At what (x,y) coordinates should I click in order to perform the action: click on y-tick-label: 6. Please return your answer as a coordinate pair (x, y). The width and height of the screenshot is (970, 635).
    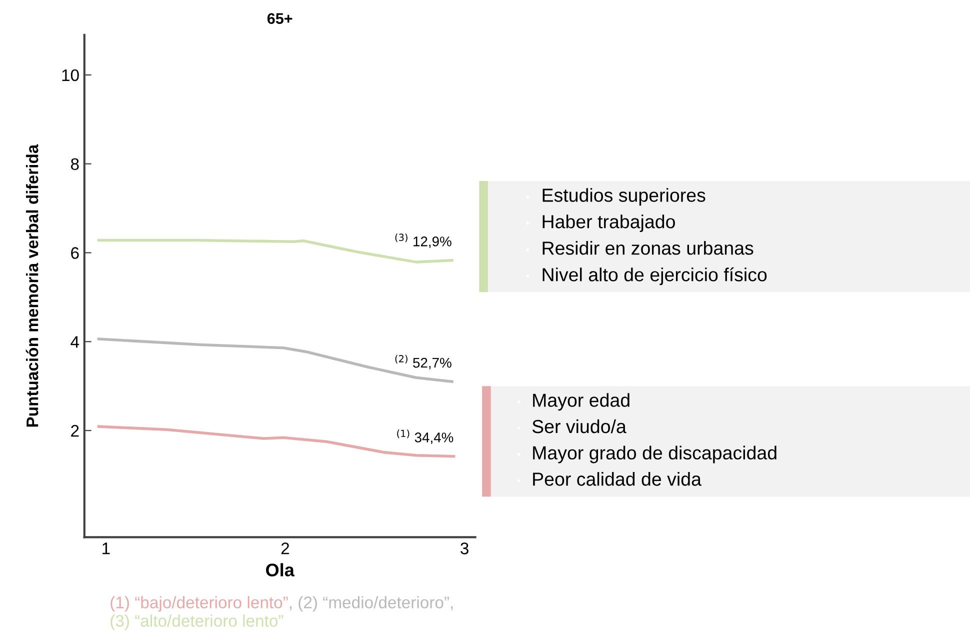
    Looking at the image, I should click on (75, 253).